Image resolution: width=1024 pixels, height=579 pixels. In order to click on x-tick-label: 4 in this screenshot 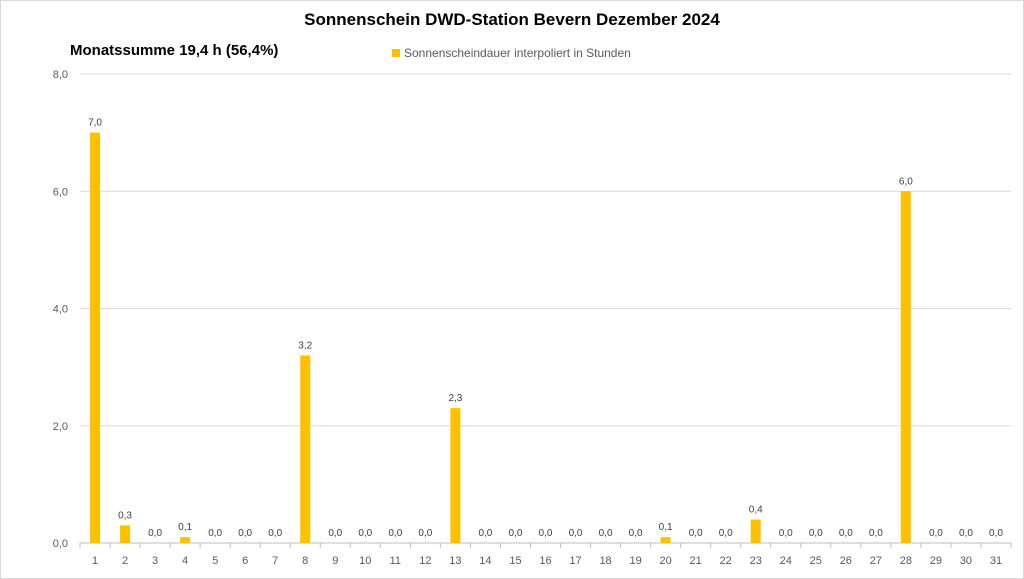, I will do `click(185, 561)`.